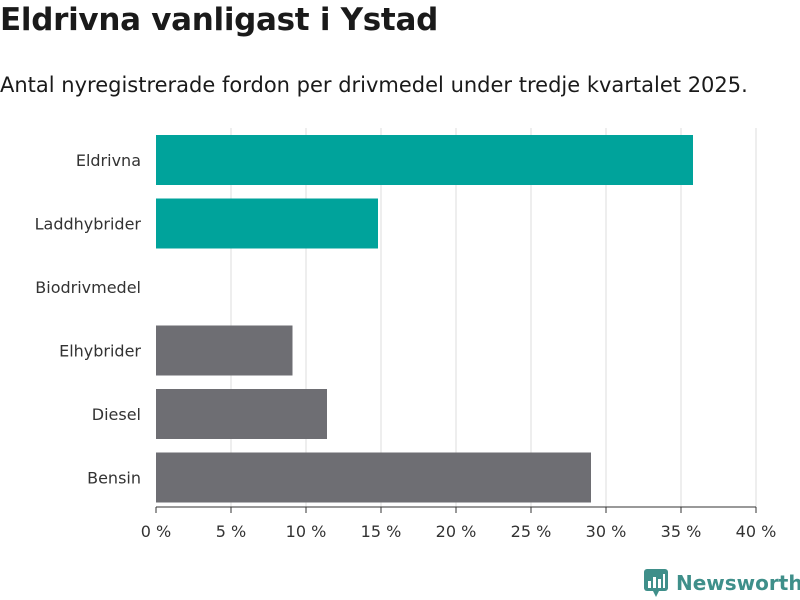  Describe the element at coordinates (114, 478) in the screenshot. I see `category-label: Bensin` at that location.